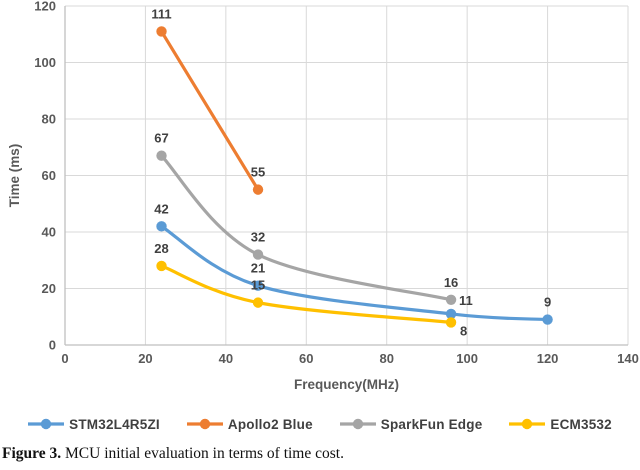 This screenshot has height=470, width=640. I want to click on legend-label: ECM3532, so click(581, 424).